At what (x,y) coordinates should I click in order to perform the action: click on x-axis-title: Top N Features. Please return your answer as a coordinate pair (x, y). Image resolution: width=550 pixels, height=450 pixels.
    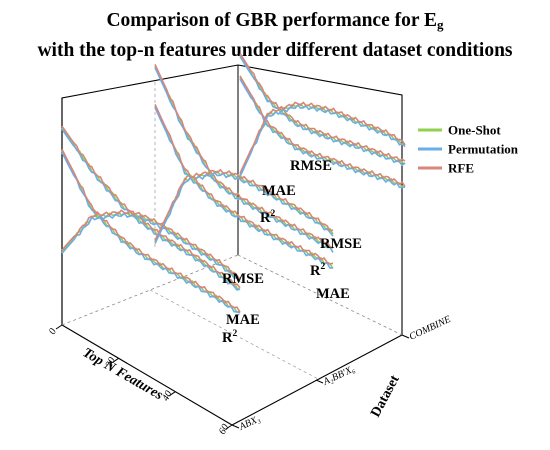
    Looking at the image, I should click on (123, 374).